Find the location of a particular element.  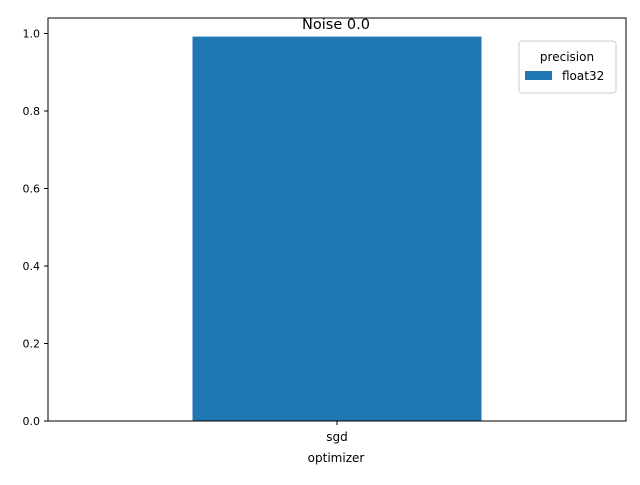

x-tick-label: sgd is located at coordinates (337, 437).